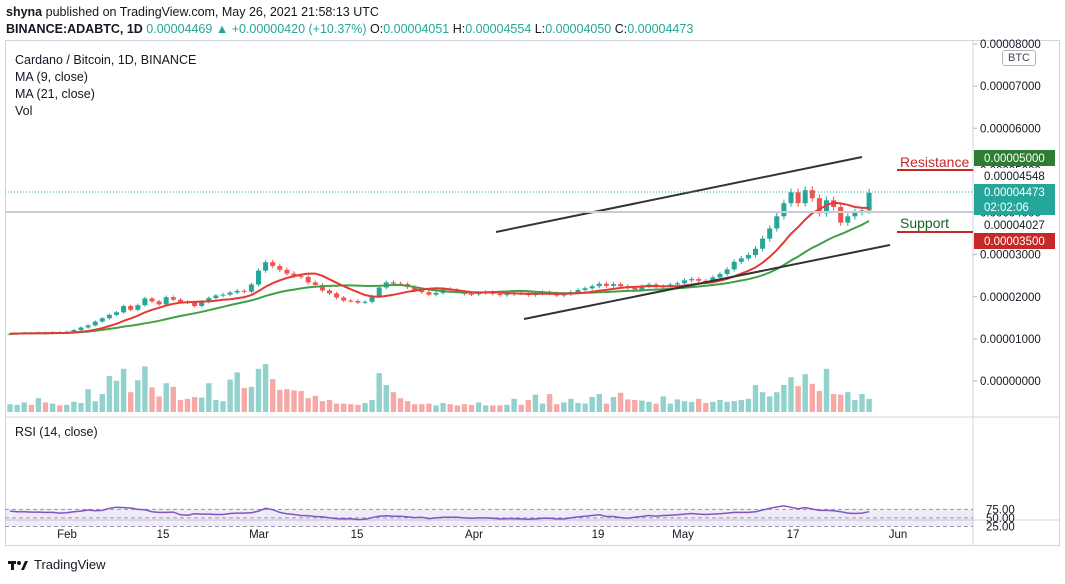  I want to click on resistance-label: Resistance, so click(934, 162).